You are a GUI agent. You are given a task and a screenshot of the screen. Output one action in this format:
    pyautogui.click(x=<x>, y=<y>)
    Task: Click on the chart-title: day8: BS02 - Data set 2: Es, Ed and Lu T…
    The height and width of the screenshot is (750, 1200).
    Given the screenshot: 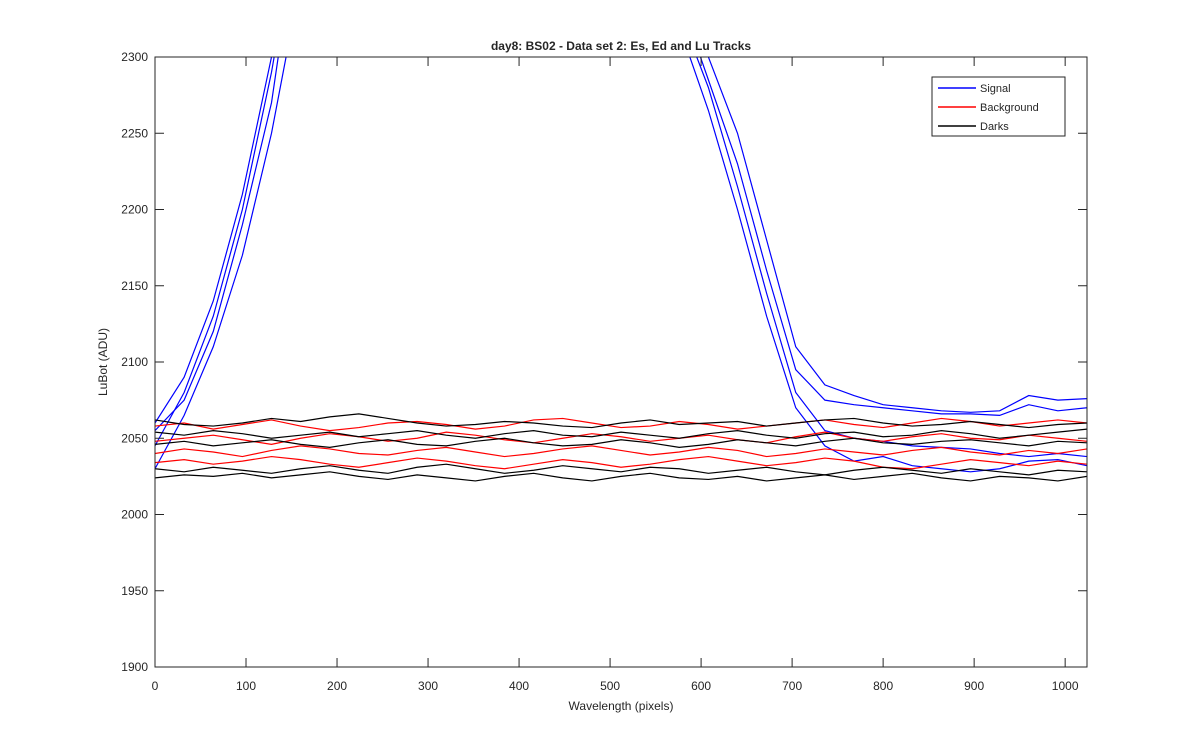 What is the action you would take?
    pyautogui.click(x=621, y=46)
    